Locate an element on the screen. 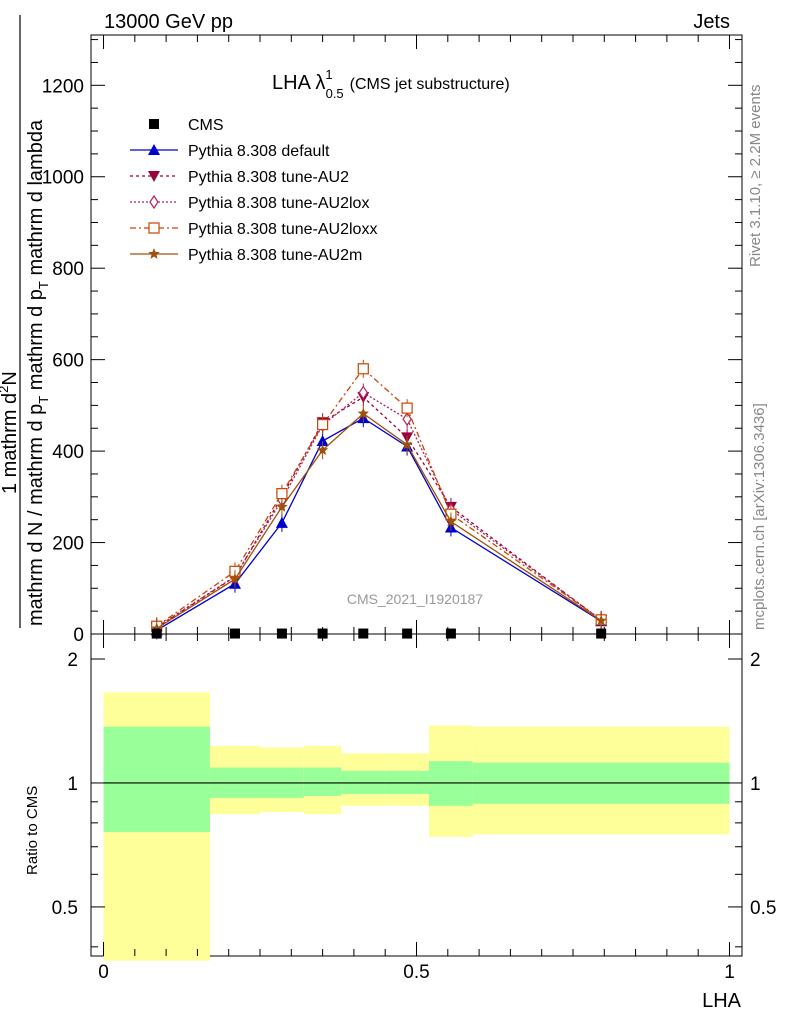  legend-label: Pythia 8.308 default is located at coordinates (259, 151).